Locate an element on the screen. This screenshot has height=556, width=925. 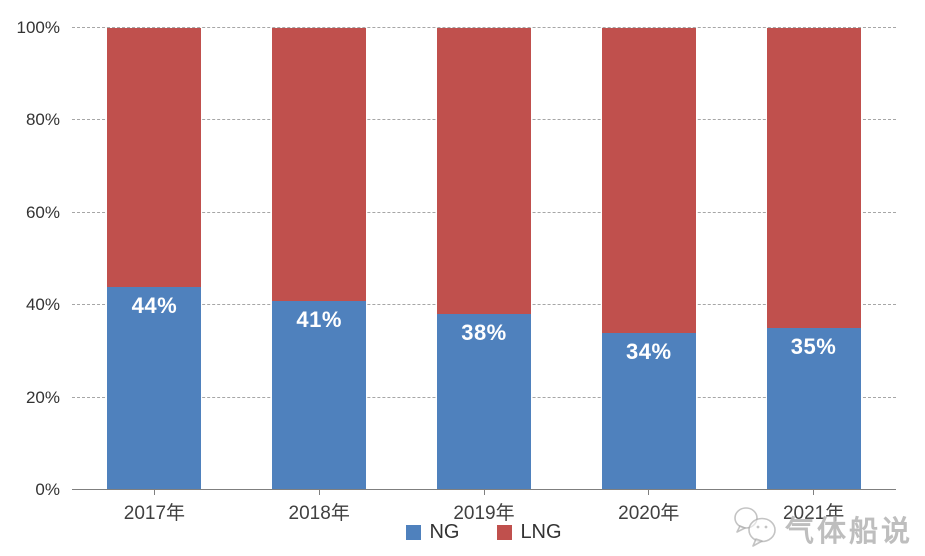
bar-data-label: 34% is located at coordinates (649, 351).